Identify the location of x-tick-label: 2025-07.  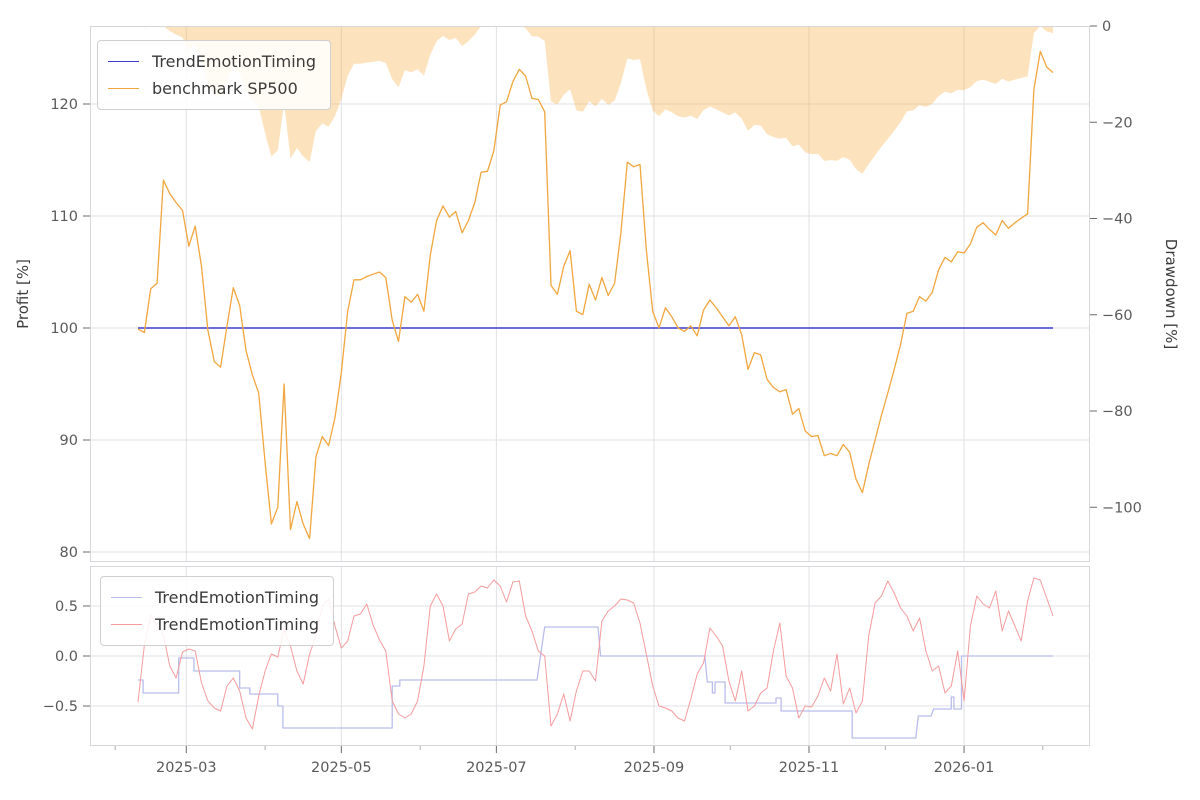
(496, 768).